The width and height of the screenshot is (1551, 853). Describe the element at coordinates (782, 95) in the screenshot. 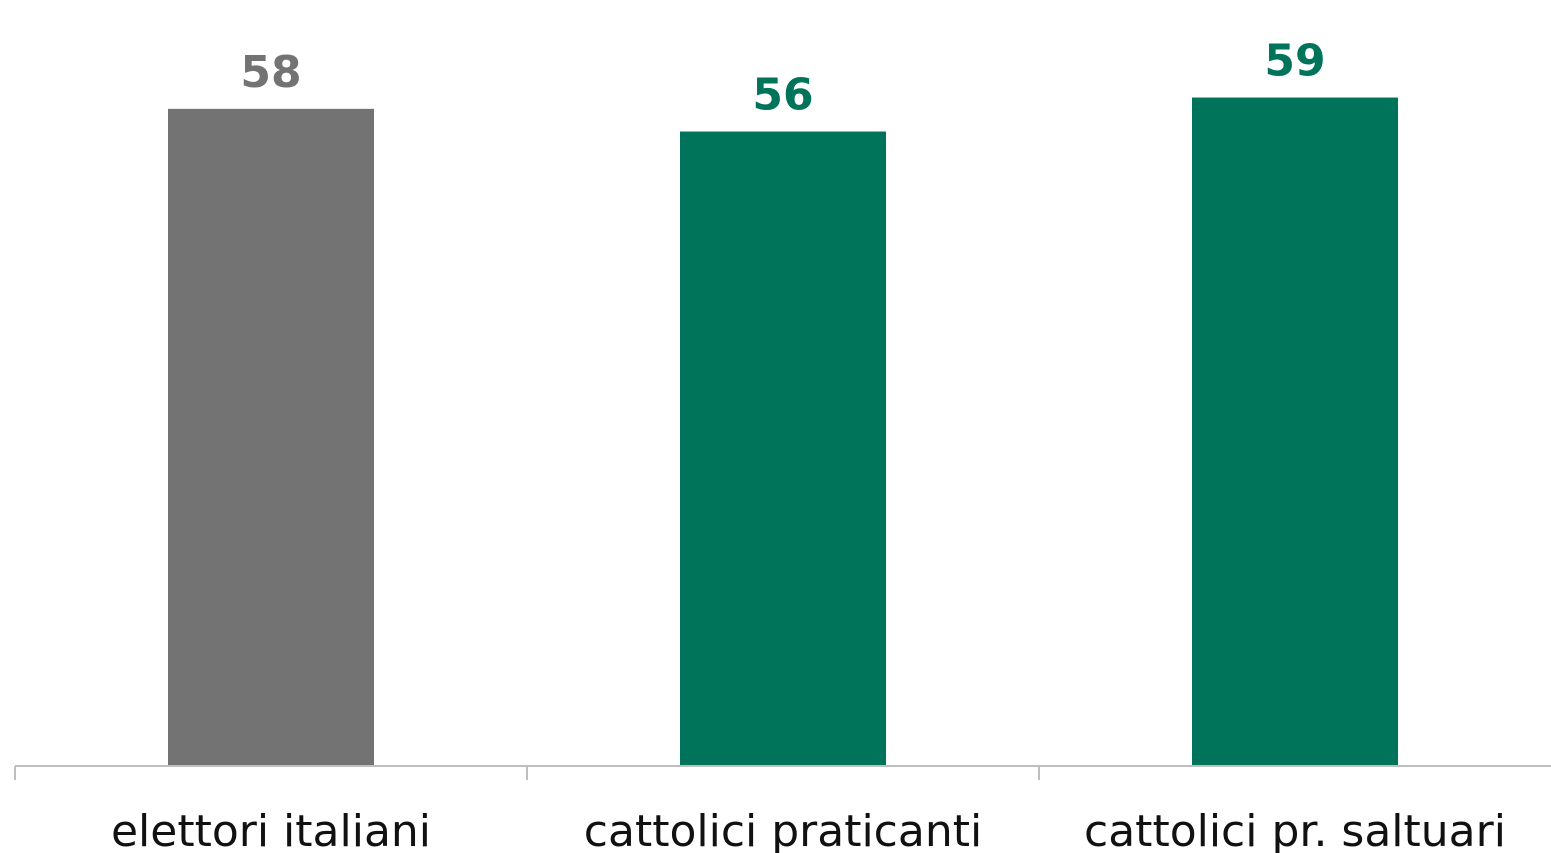

I see `bar-value-label: 56` at that location.